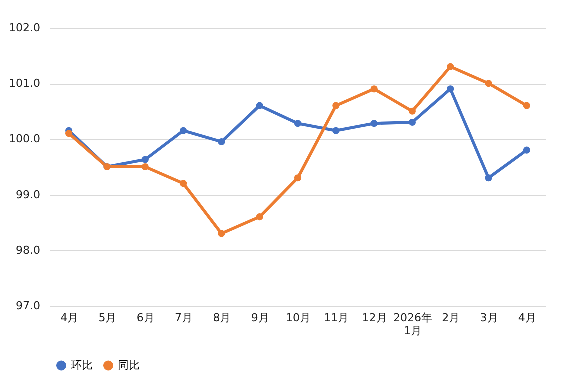 This screenshot has height=387, width=574. What do you see at coordinates (129, 365) in the screenshot?
I see `legend-label: 同比` at bounding box center [129, 365].